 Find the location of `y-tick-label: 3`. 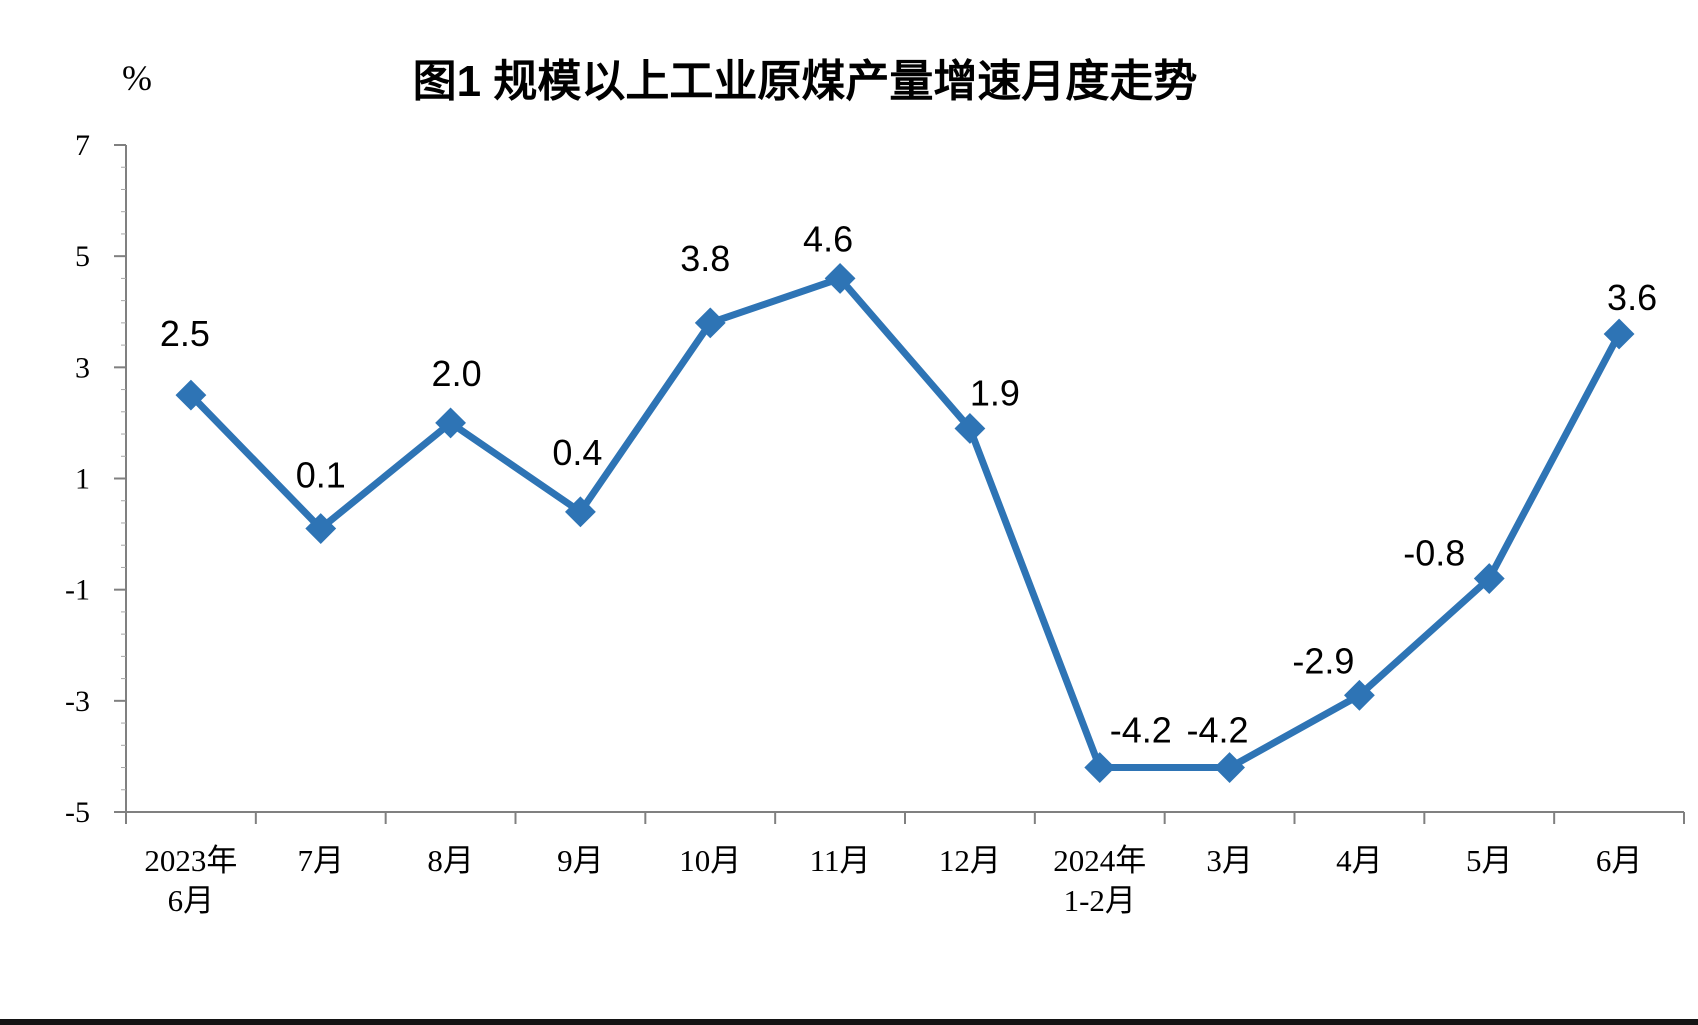

y-tick-label: 3 is located at coordinates (82, 367).